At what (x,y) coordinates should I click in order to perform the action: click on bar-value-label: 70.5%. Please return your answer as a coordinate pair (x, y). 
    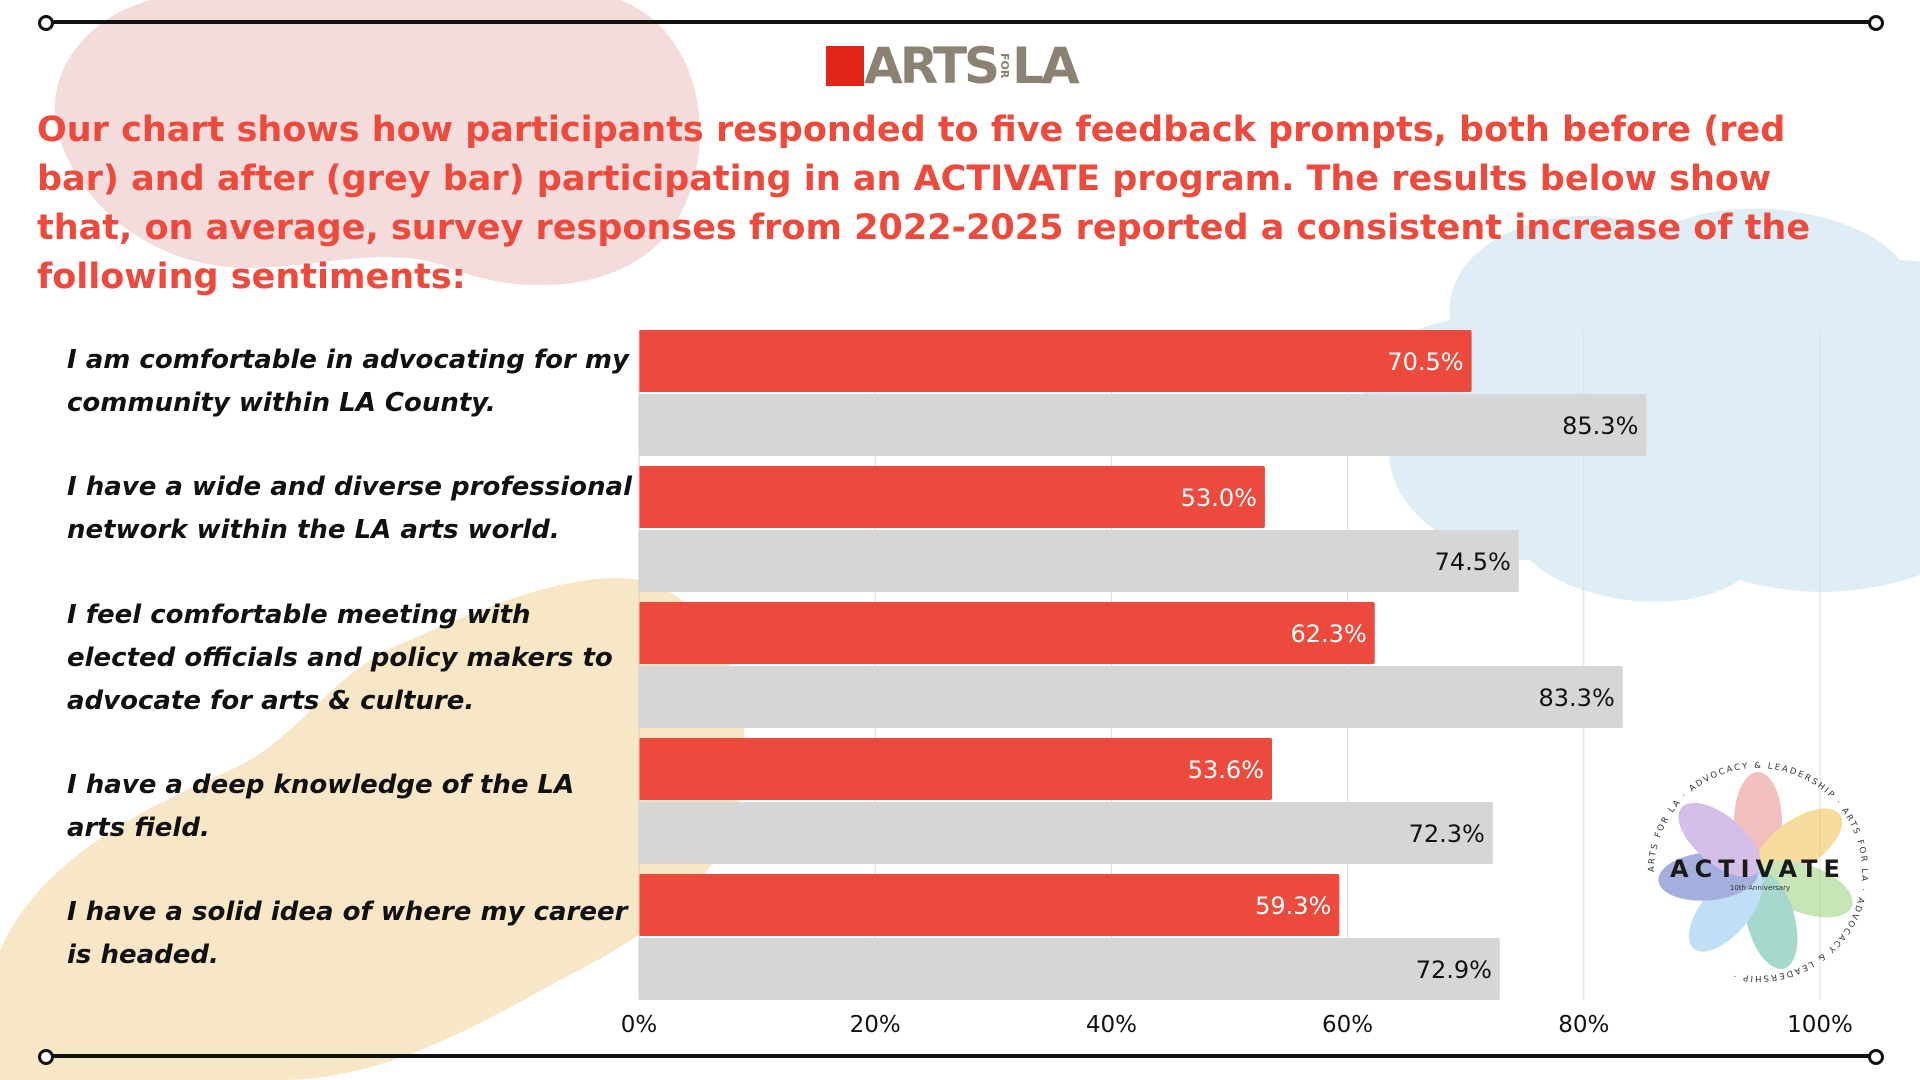
    Looking at the image, I should click on (1425, 362).